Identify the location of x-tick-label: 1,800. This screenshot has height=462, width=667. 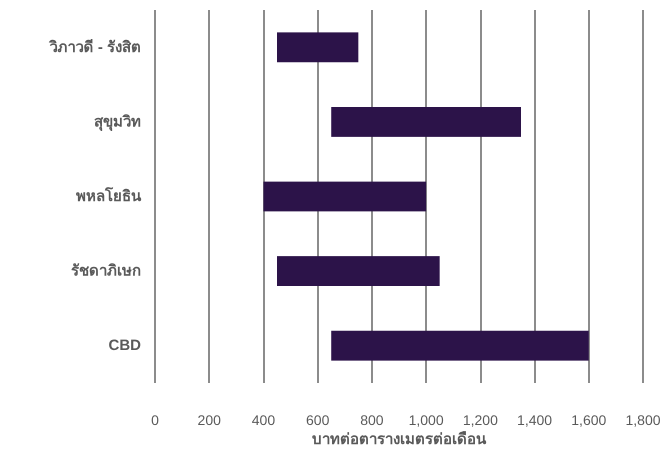
(643, 420).